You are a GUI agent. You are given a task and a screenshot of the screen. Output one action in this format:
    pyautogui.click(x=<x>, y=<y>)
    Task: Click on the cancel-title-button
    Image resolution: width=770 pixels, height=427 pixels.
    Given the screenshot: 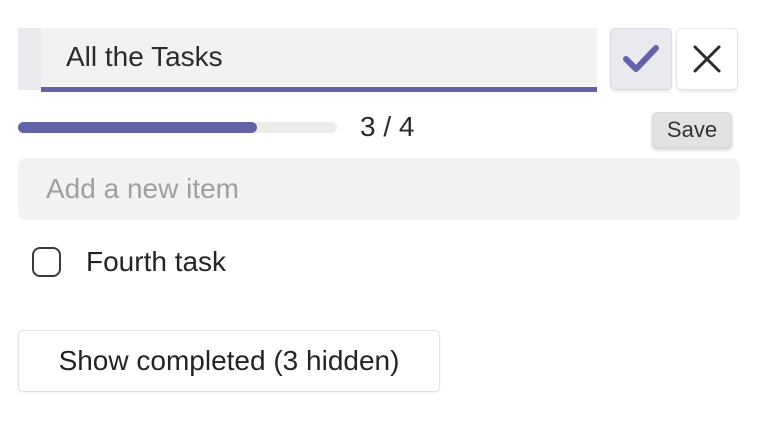 What is the action you would take?
    pyautogui.click(x=707, y=59)
    